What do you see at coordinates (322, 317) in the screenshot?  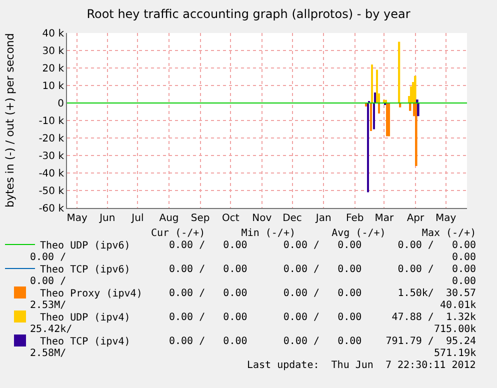 I see `text: 0.00 / 0.00 0.00 / 0.00 47.88 / 1.32k` at bounding box center [322, 317].